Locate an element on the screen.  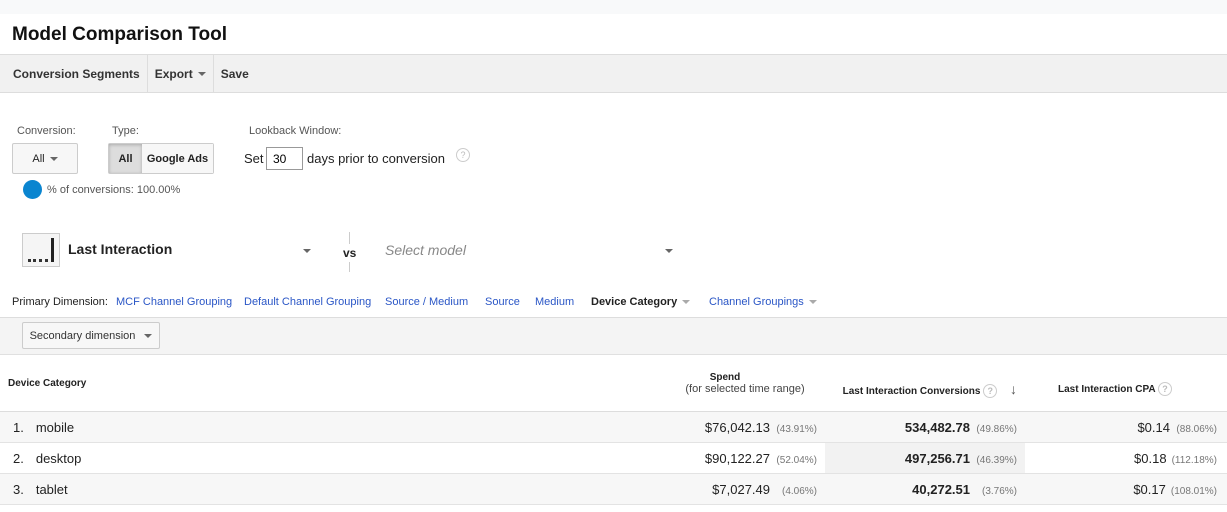
pie-icon is located at coordinates (32, 189).